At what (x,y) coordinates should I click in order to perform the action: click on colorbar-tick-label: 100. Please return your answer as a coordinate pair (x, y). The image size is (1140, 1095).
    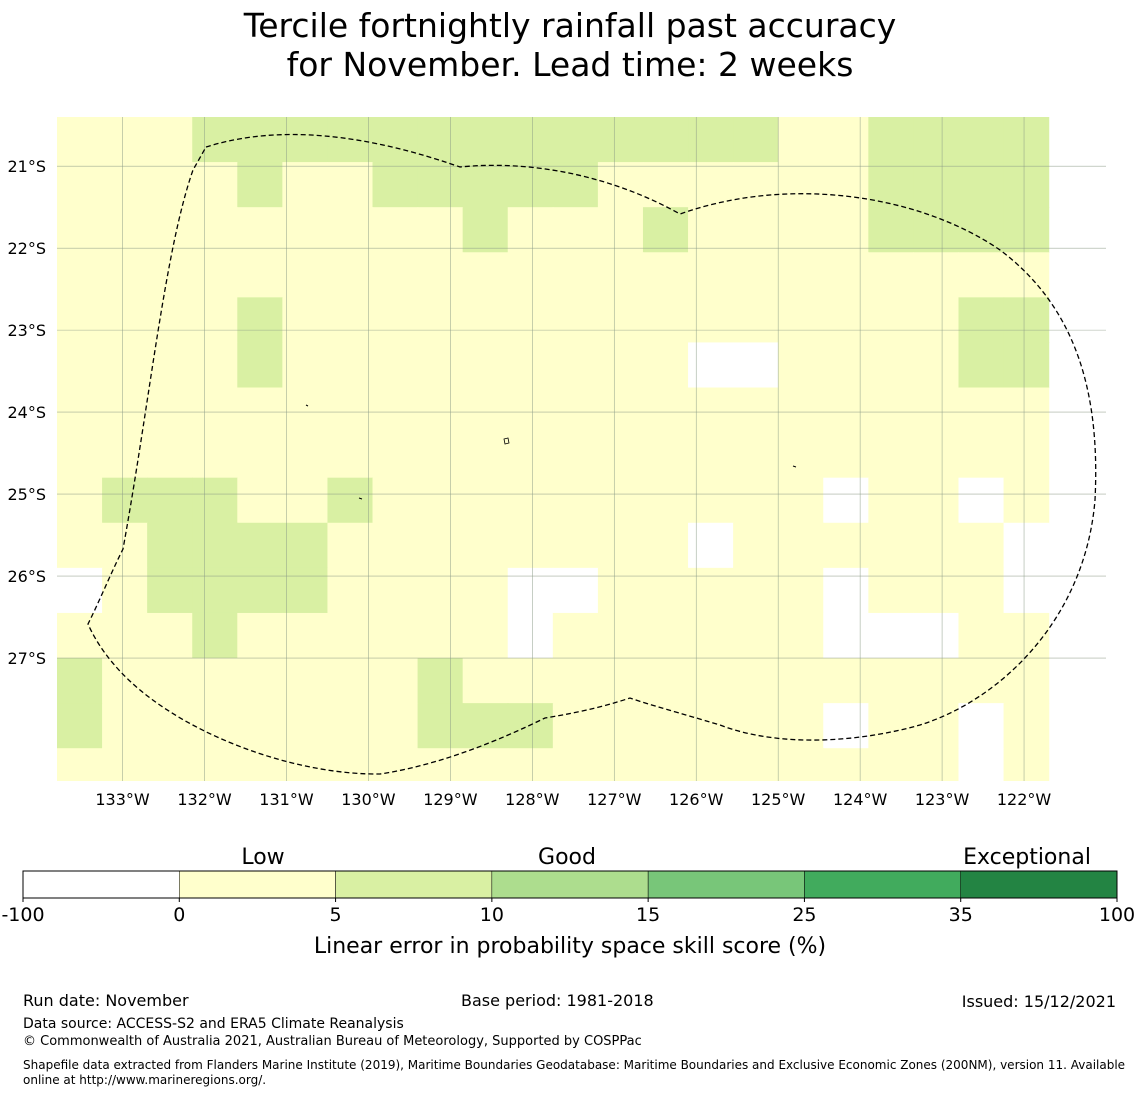
    Looking at the image, I should click on (1117, 915).